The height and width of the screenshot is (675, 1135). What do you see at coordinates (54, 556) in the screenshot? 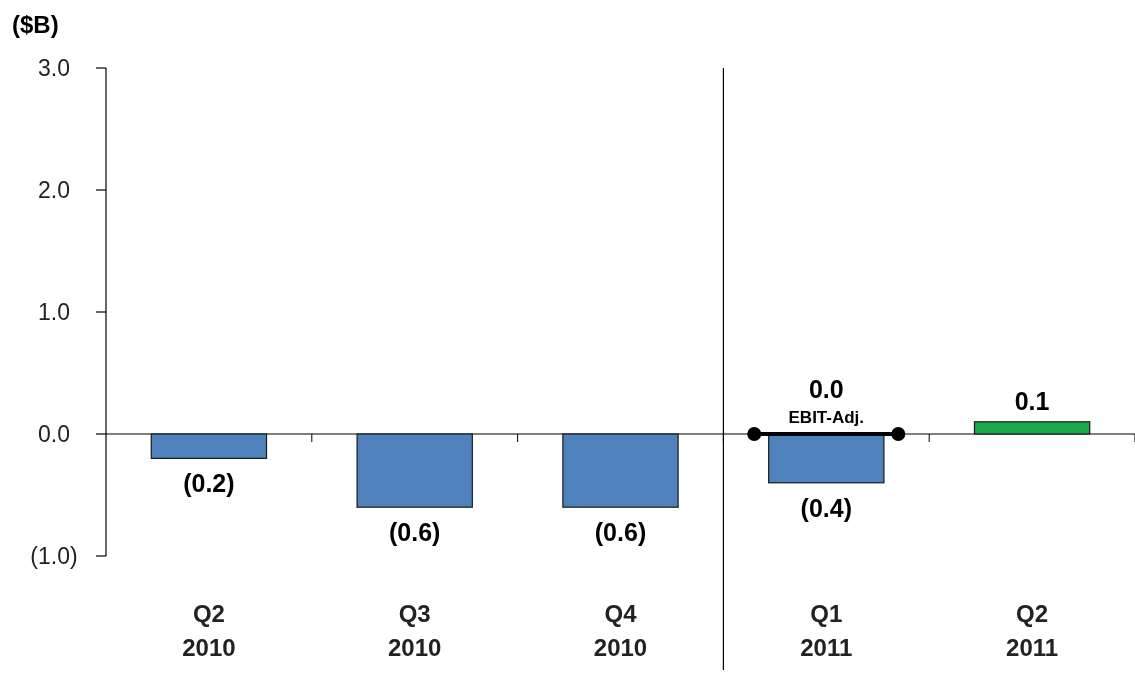
I see `y-tick-label: (1.0)` at bounding box center [54, 556].